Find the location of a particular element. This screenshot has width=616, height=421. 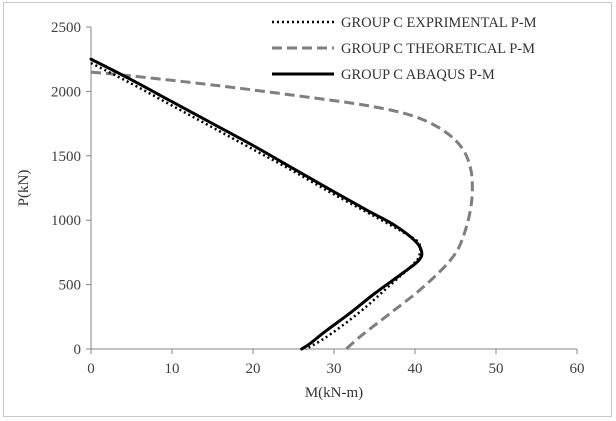

y-axis-title: P(kN) is located at coordinates (24, 188).